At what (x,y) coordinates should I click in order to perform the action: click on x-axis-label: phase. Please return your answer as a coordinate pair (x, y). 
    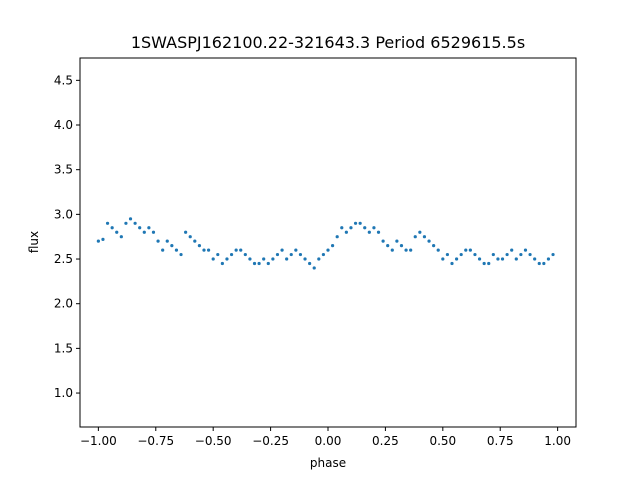
    Looking at the image, I should click on (328, 463).